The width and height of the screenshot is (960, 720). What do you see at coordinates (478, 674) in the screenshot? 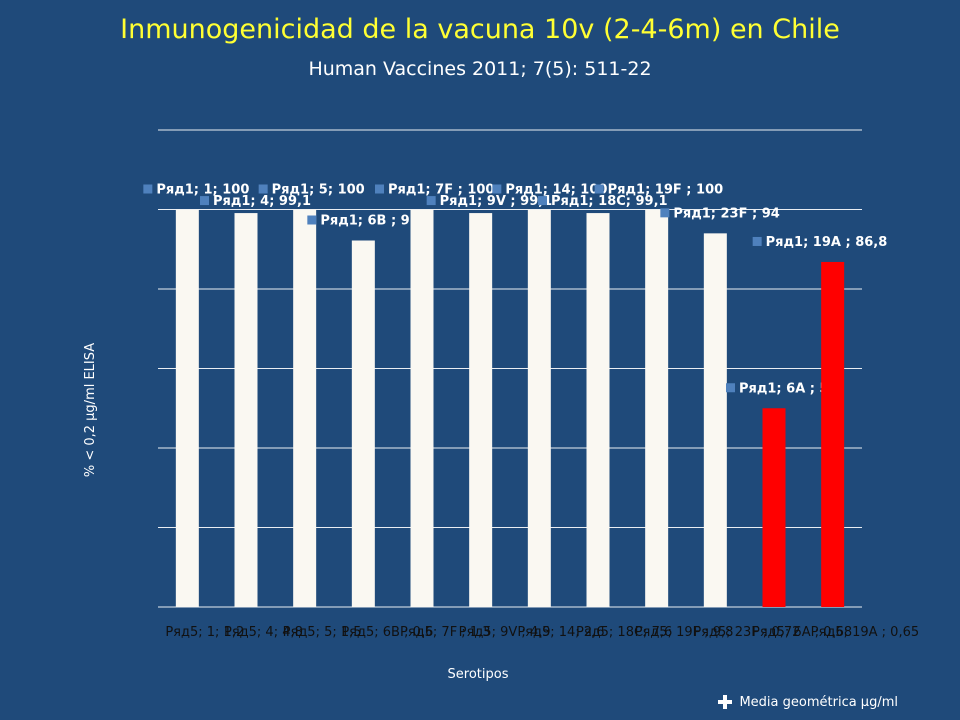
I see `x-axis-title: Serotipos` at bounding box center [478, 674].